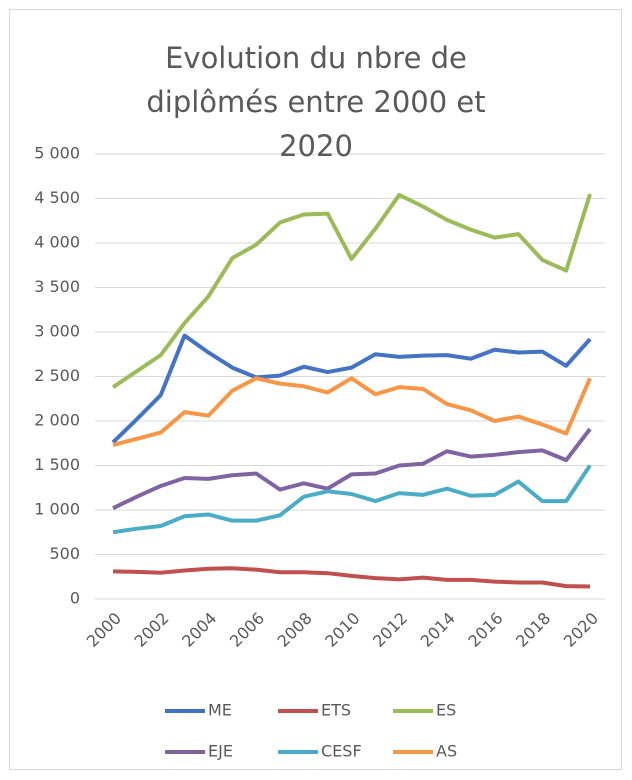 This screenshot has width=632, height=780. Describe the element at coordinates (336, 710) in the screenshot. I see `legend-label: ETS` at that location.